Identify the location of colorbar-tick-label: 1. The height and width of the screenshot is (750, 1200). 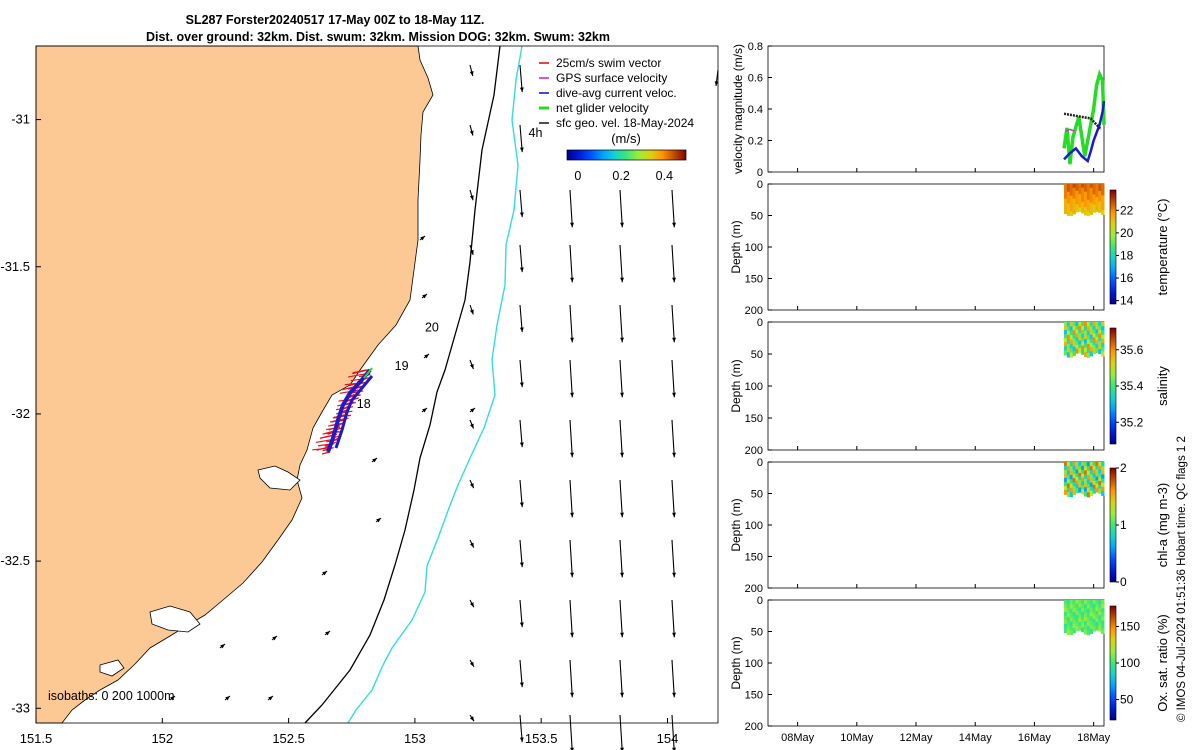
(1123, 525).